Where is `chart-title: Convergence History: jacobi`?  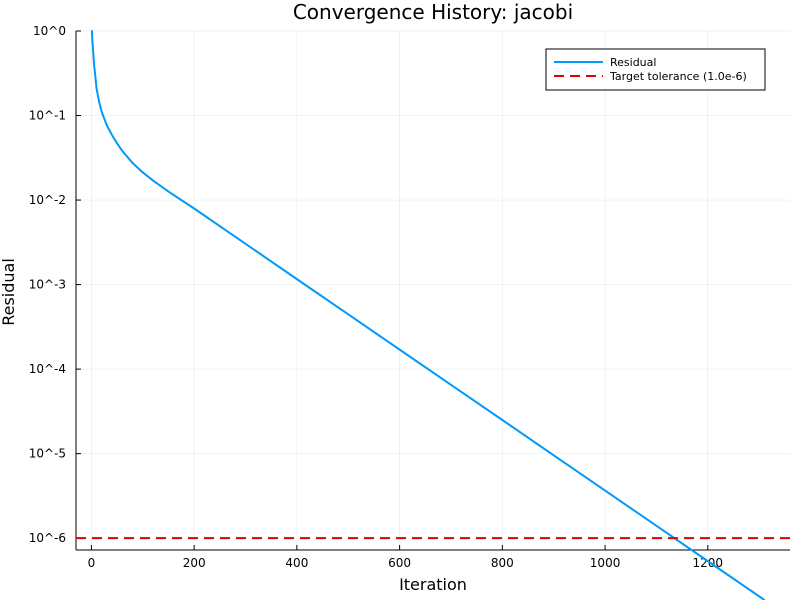 chart-title: Convergence History: jacobi is located at coordinates (433, 12).